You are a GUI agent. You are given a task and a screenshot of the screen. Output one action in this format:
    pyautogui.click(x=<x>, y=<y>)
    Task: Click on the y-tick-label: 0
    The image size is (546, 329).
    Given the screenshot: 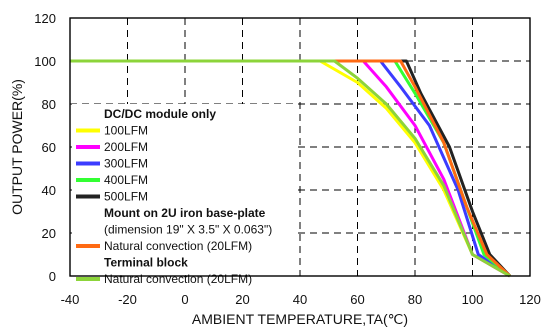 What is the action you would take?
    pyautogui.click(x=52, y=276)
    